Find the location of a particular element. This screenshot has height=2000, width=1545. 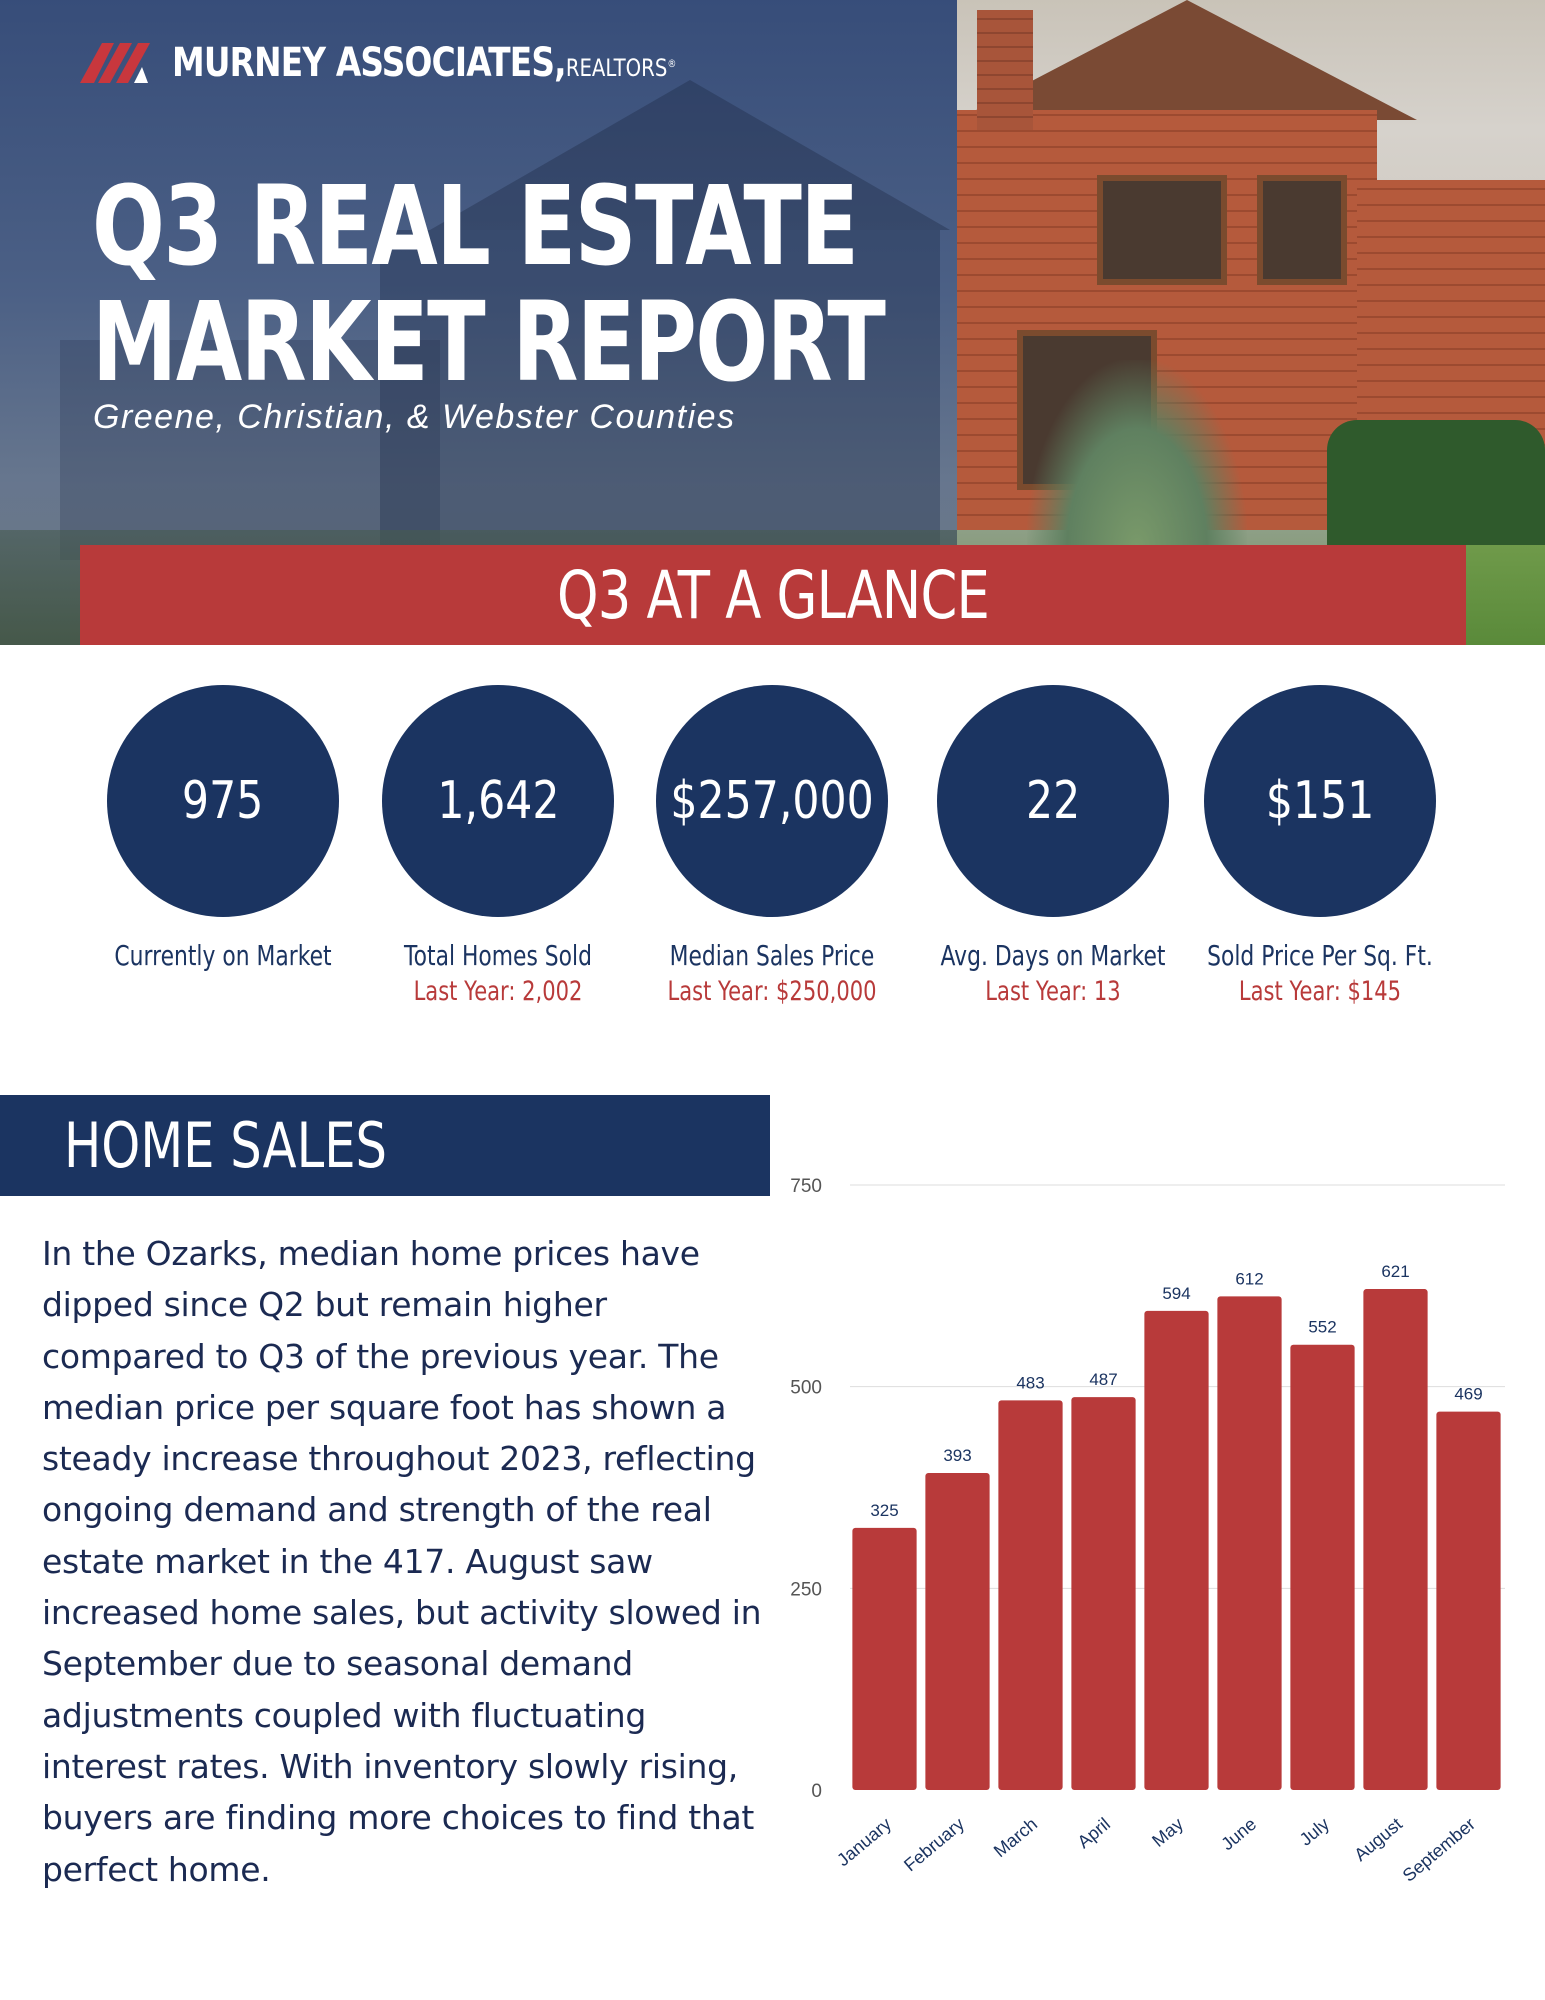

stat-circle: $151 is located at coordinates (1320, 801).